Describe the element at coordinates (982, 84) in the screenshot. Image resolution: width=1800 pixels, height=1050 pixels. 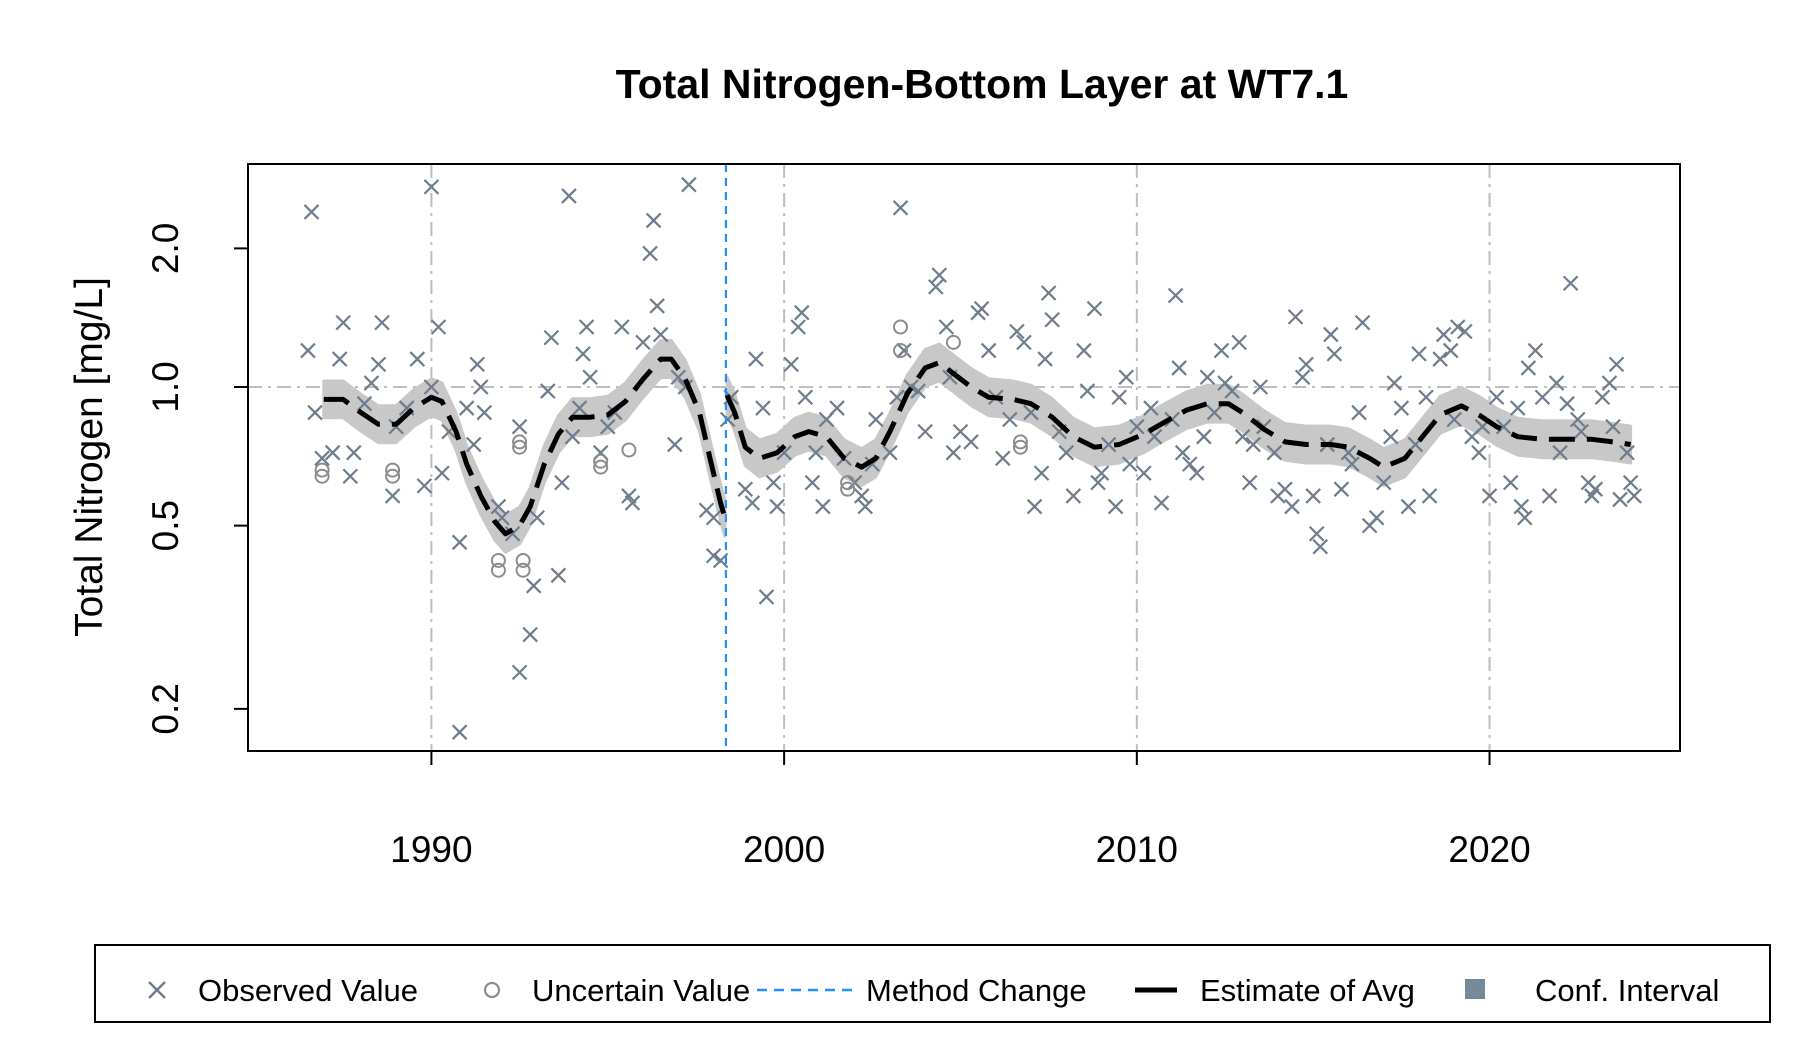
I see `chart-title: Total Nitrogen-Bottom Layer at WT7.1` at that location.